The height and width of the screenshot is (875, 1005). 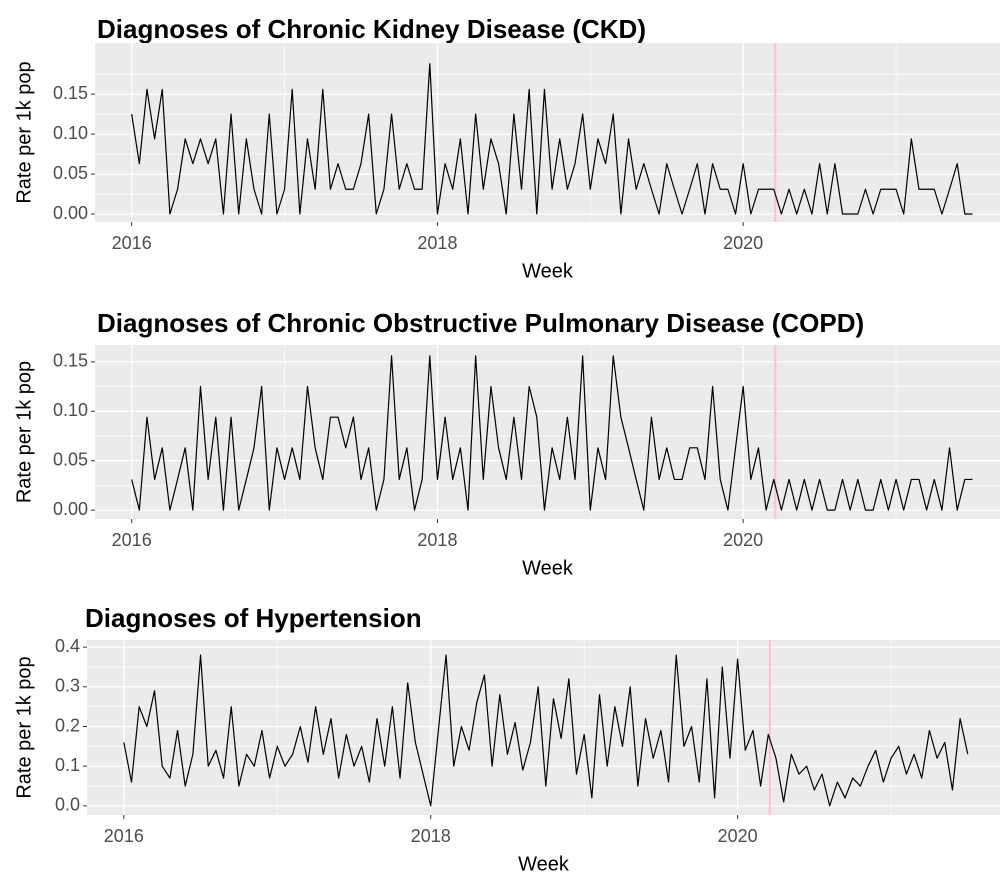 I want to click on y-tick-label: 0.3, so click(x=67, y=686).